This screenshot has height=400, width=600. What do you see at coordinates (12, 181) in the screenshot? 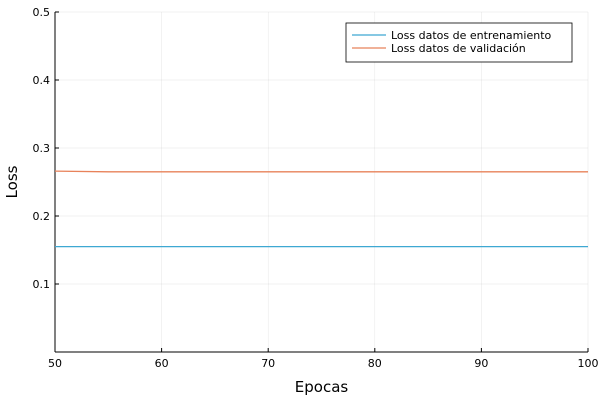
I see `y-axis-title: Loss` at bounding box center [12, 181].